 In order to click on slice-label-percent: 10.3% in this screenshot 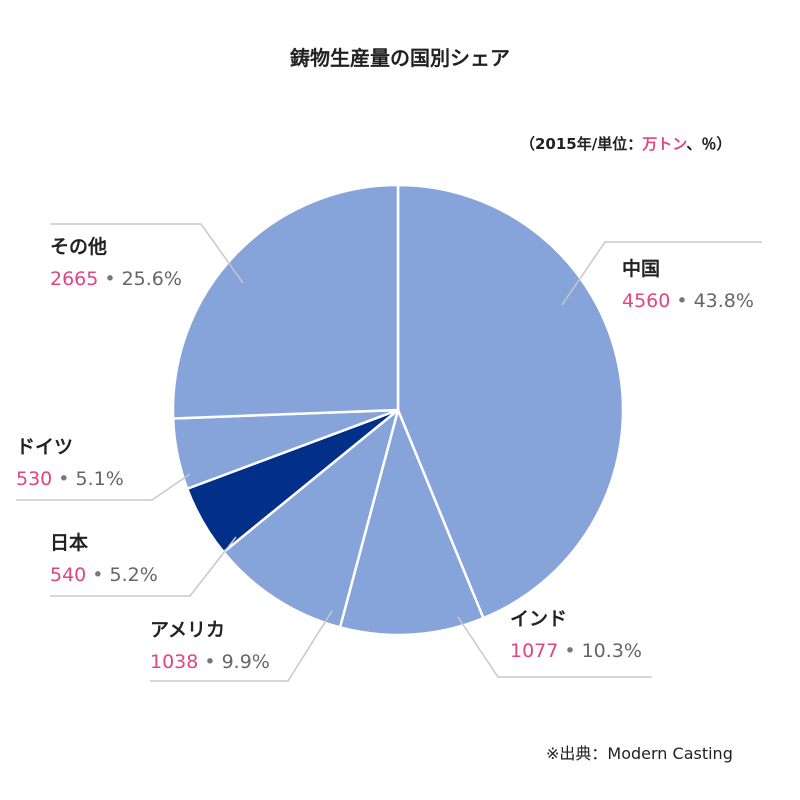, I will do `click(611, 651)`.